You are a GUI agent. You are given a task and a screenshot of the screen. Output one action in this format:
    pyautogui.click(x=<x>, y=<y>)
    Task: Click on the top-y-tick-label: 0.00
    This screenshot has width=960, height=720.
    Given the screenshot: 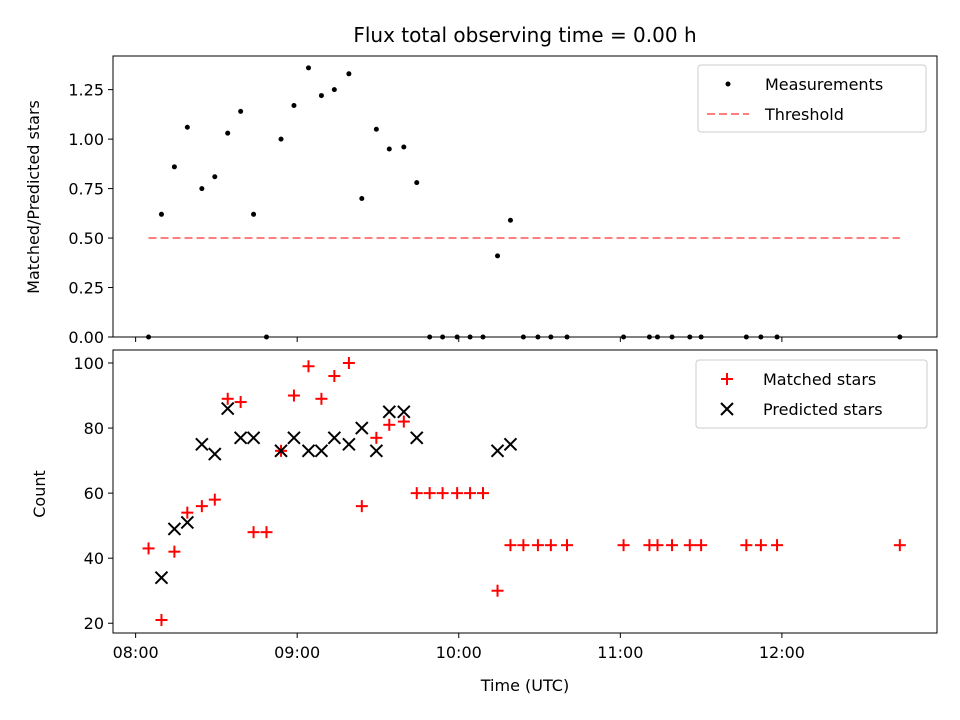 What is the action you would take?
    pyautogui.click(x=86, y=337)
    